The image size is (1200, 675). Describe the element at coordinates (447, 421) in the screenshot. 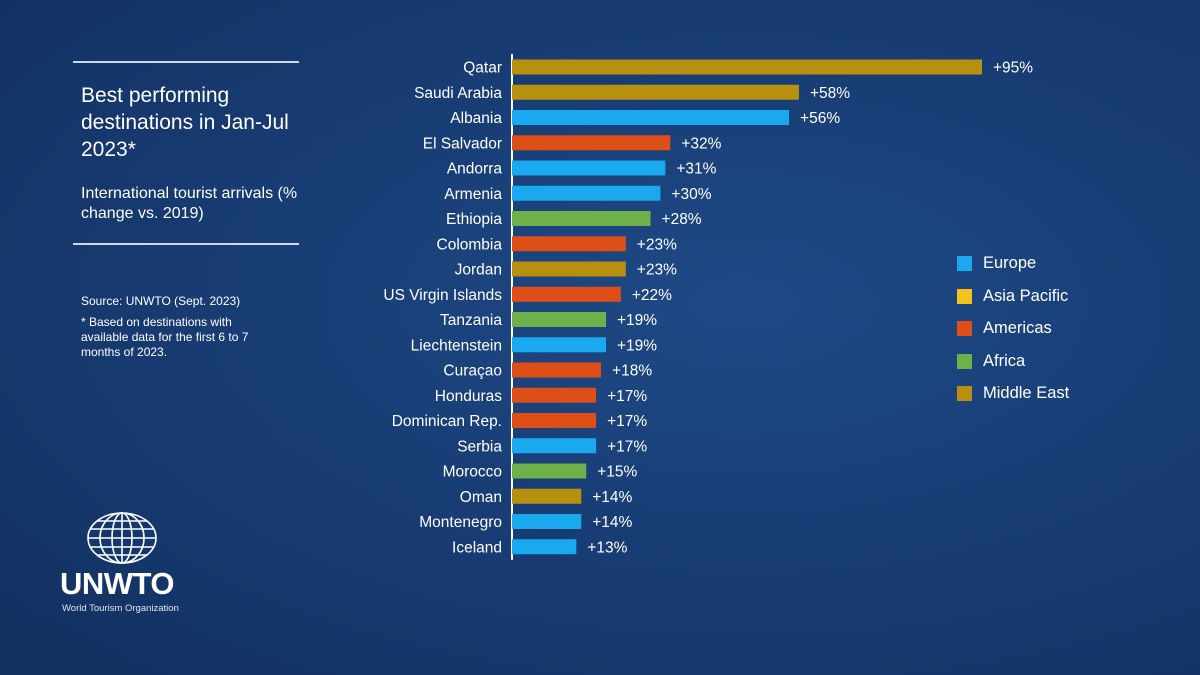

I see `category-label: Dominican Rep.` at that location.